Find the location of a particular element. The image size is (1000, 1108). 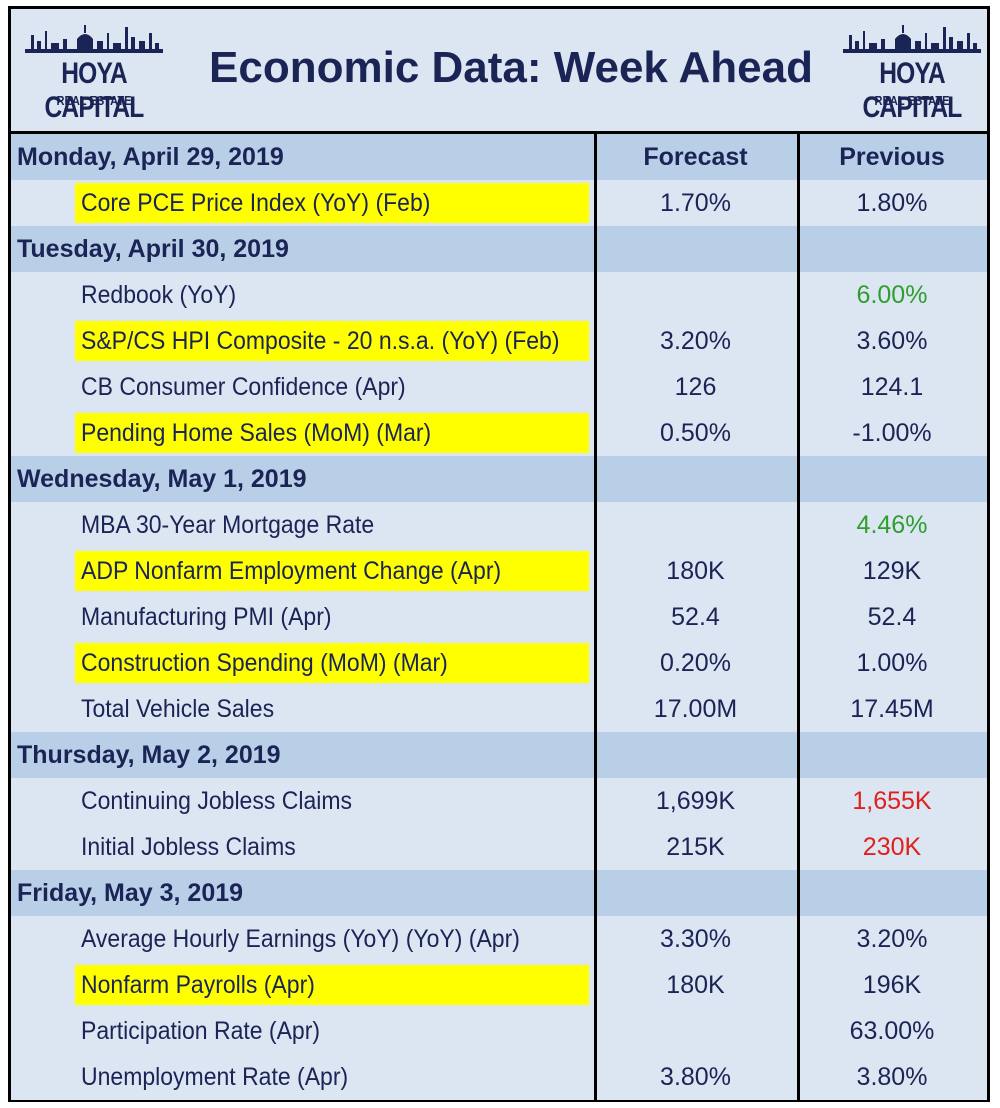

forecast-value: 1.70% is located at coordinates (695, 203).